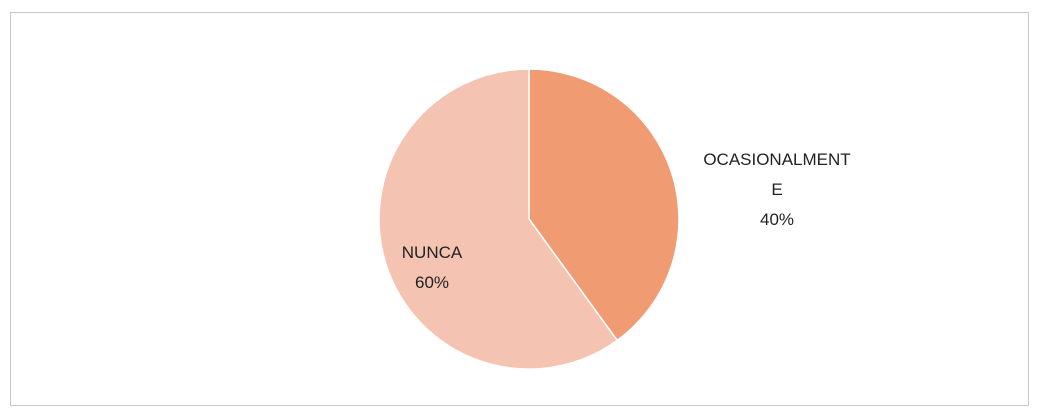 Image resolution: width=1038 pixels, height=416 pixels. Describe the element at coordinates (432, 268) in the screenshot. I see `data-label: NUNCA 60%` at that location.